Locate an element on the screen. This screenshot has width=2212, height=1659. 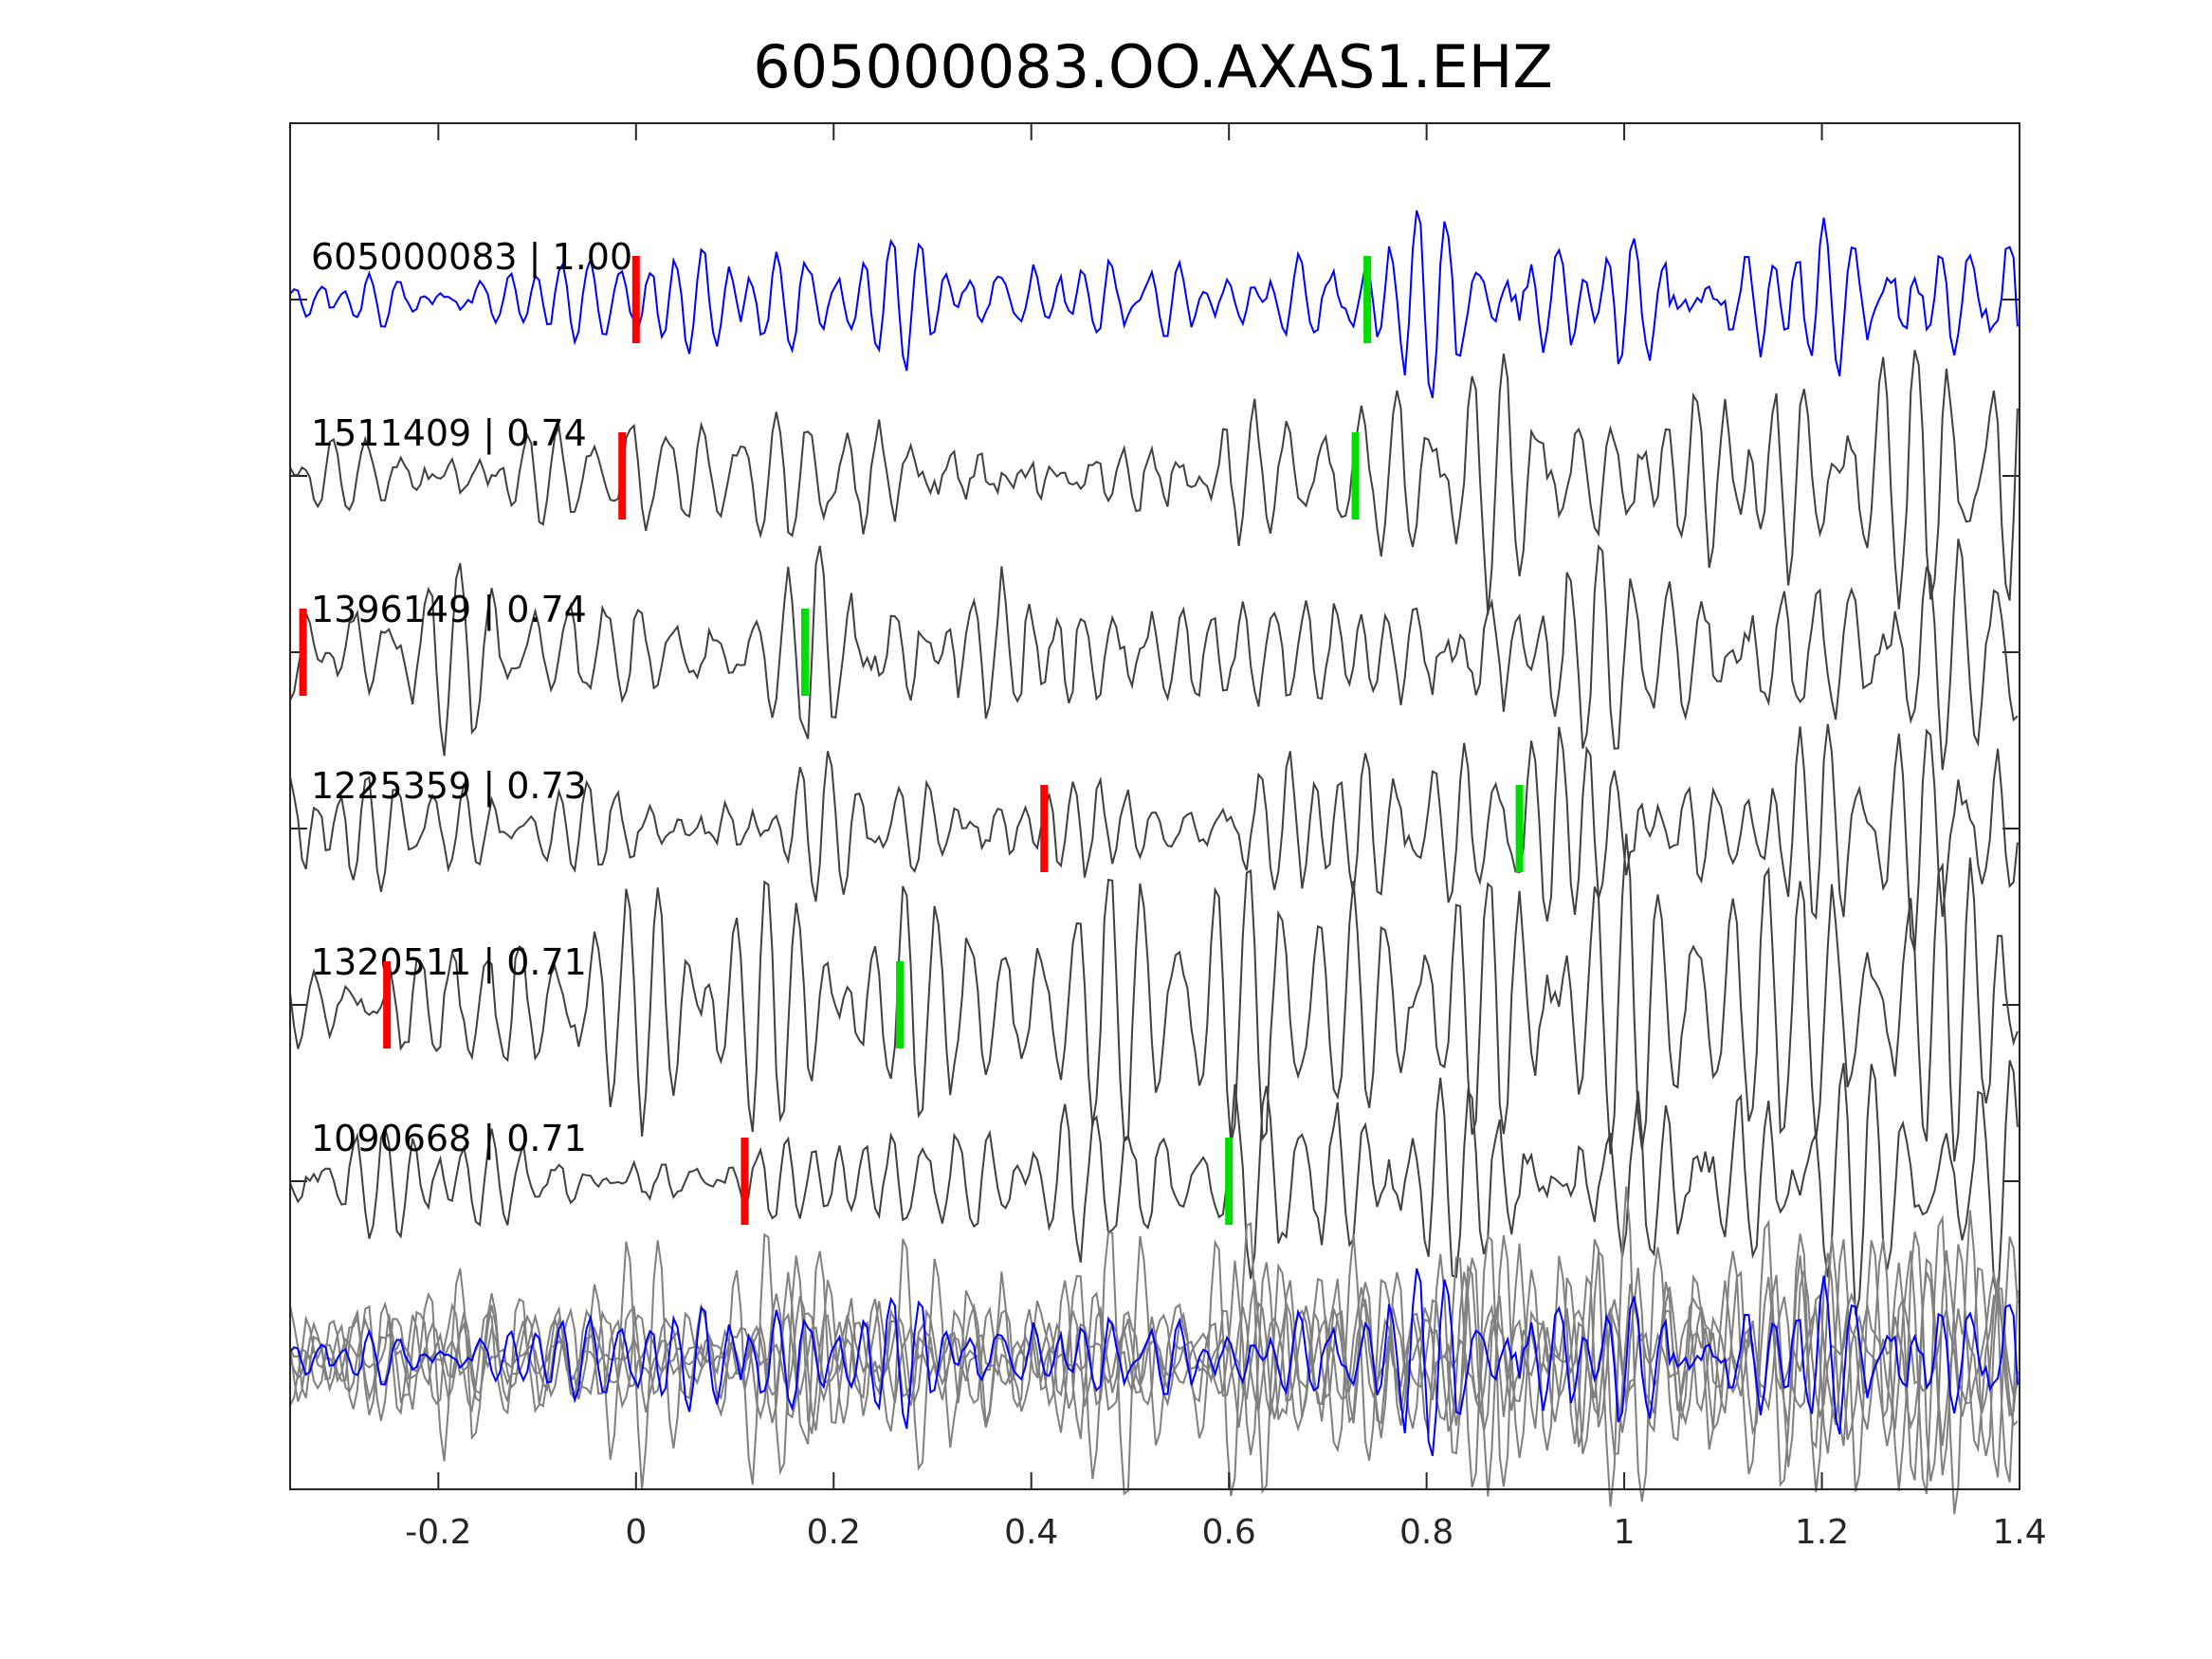
stack-reference-line is located at coordinates (1154, 1362).